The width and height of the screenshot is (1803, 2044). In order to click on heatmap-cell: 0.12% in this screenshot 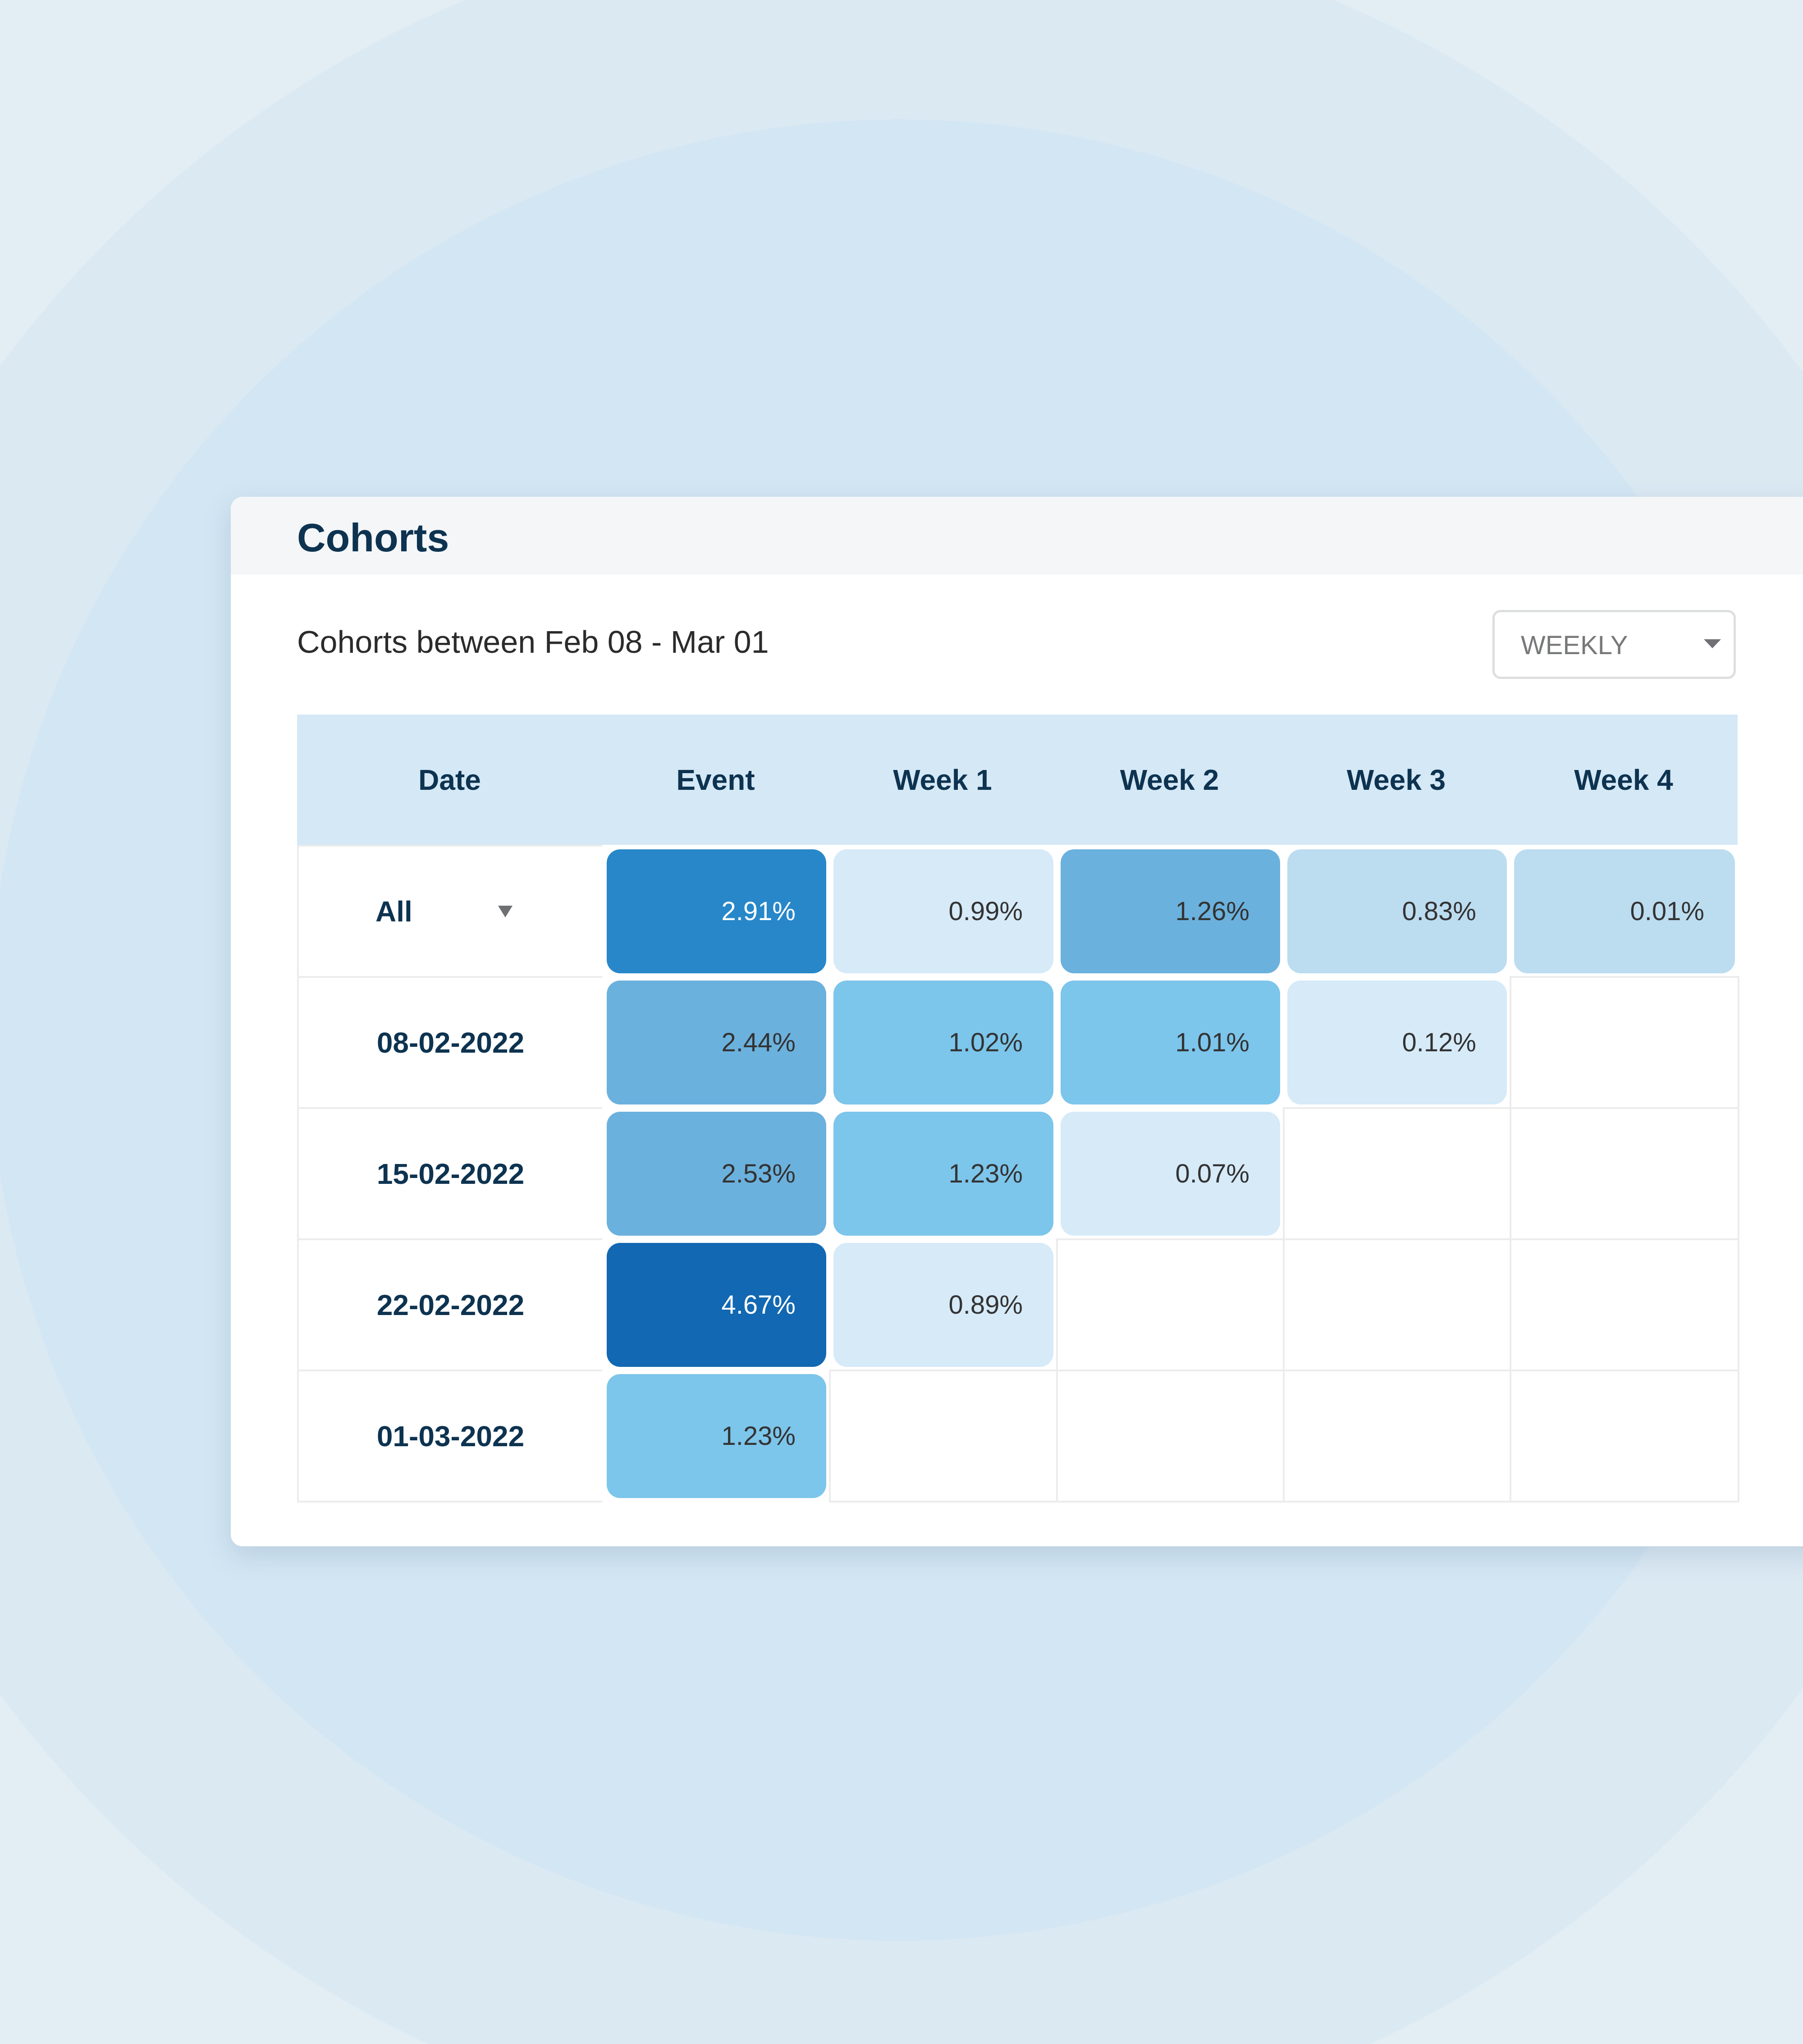, I will do `click(1397, 1042)`.